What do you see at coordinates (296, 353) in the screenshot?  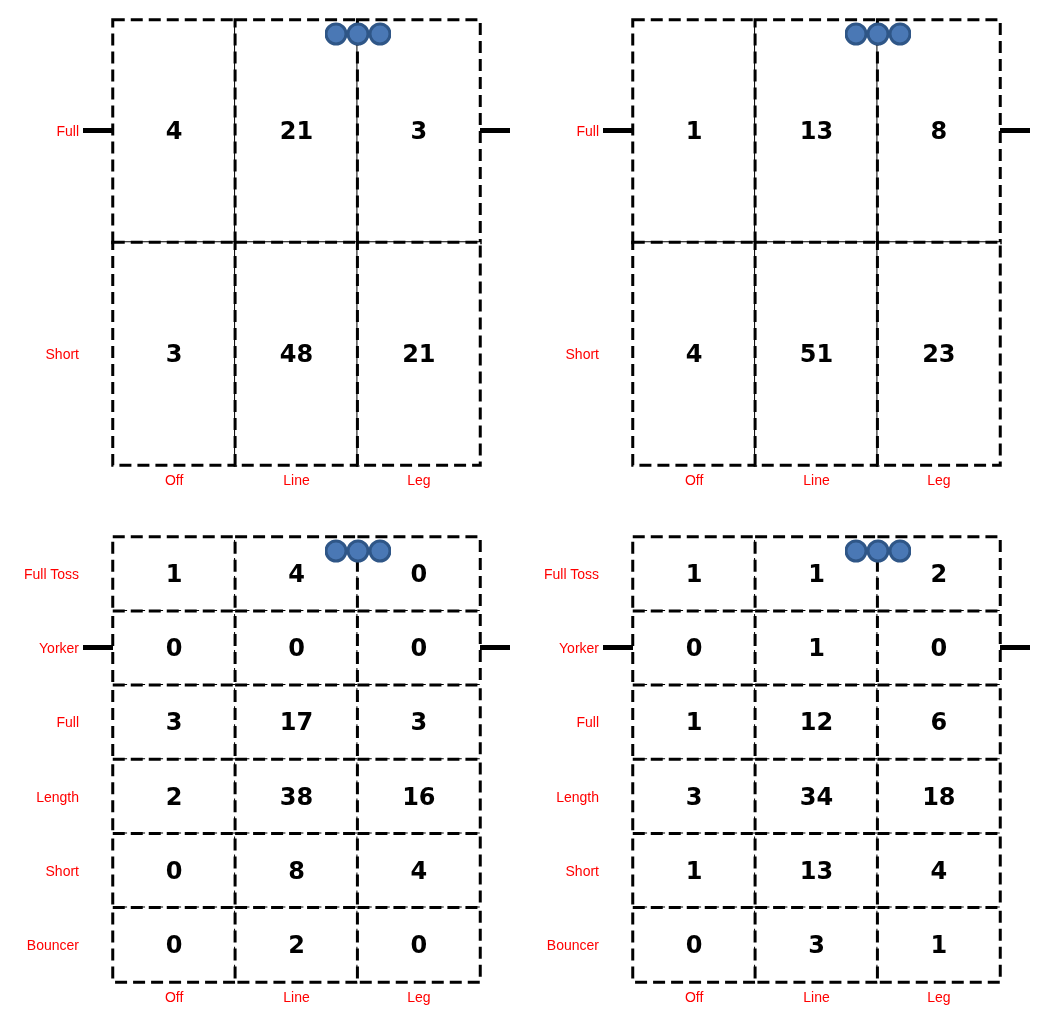 I see `data-label: 48` at bounding box center [296, 353].